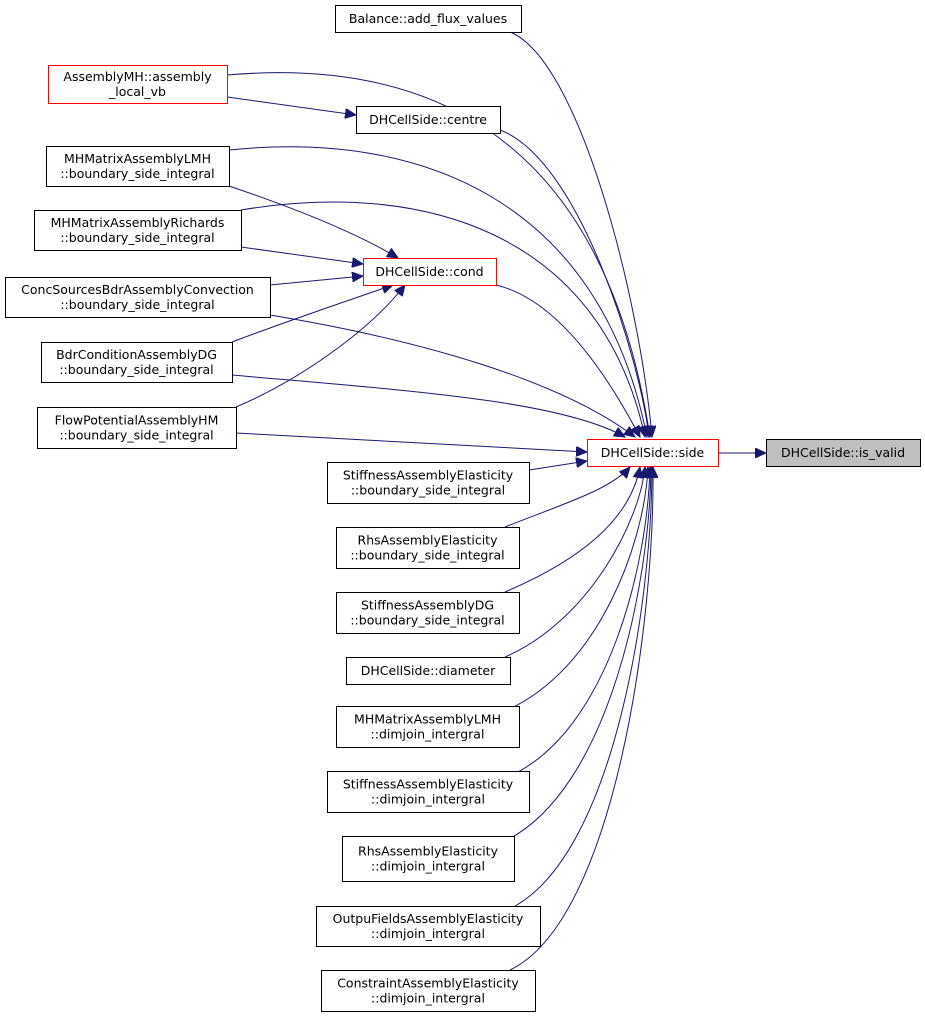 The width and height of the screenshot is (925, 1018). I want to click on node-label: BdrConditionAssemblyDG, so click(136, 354).